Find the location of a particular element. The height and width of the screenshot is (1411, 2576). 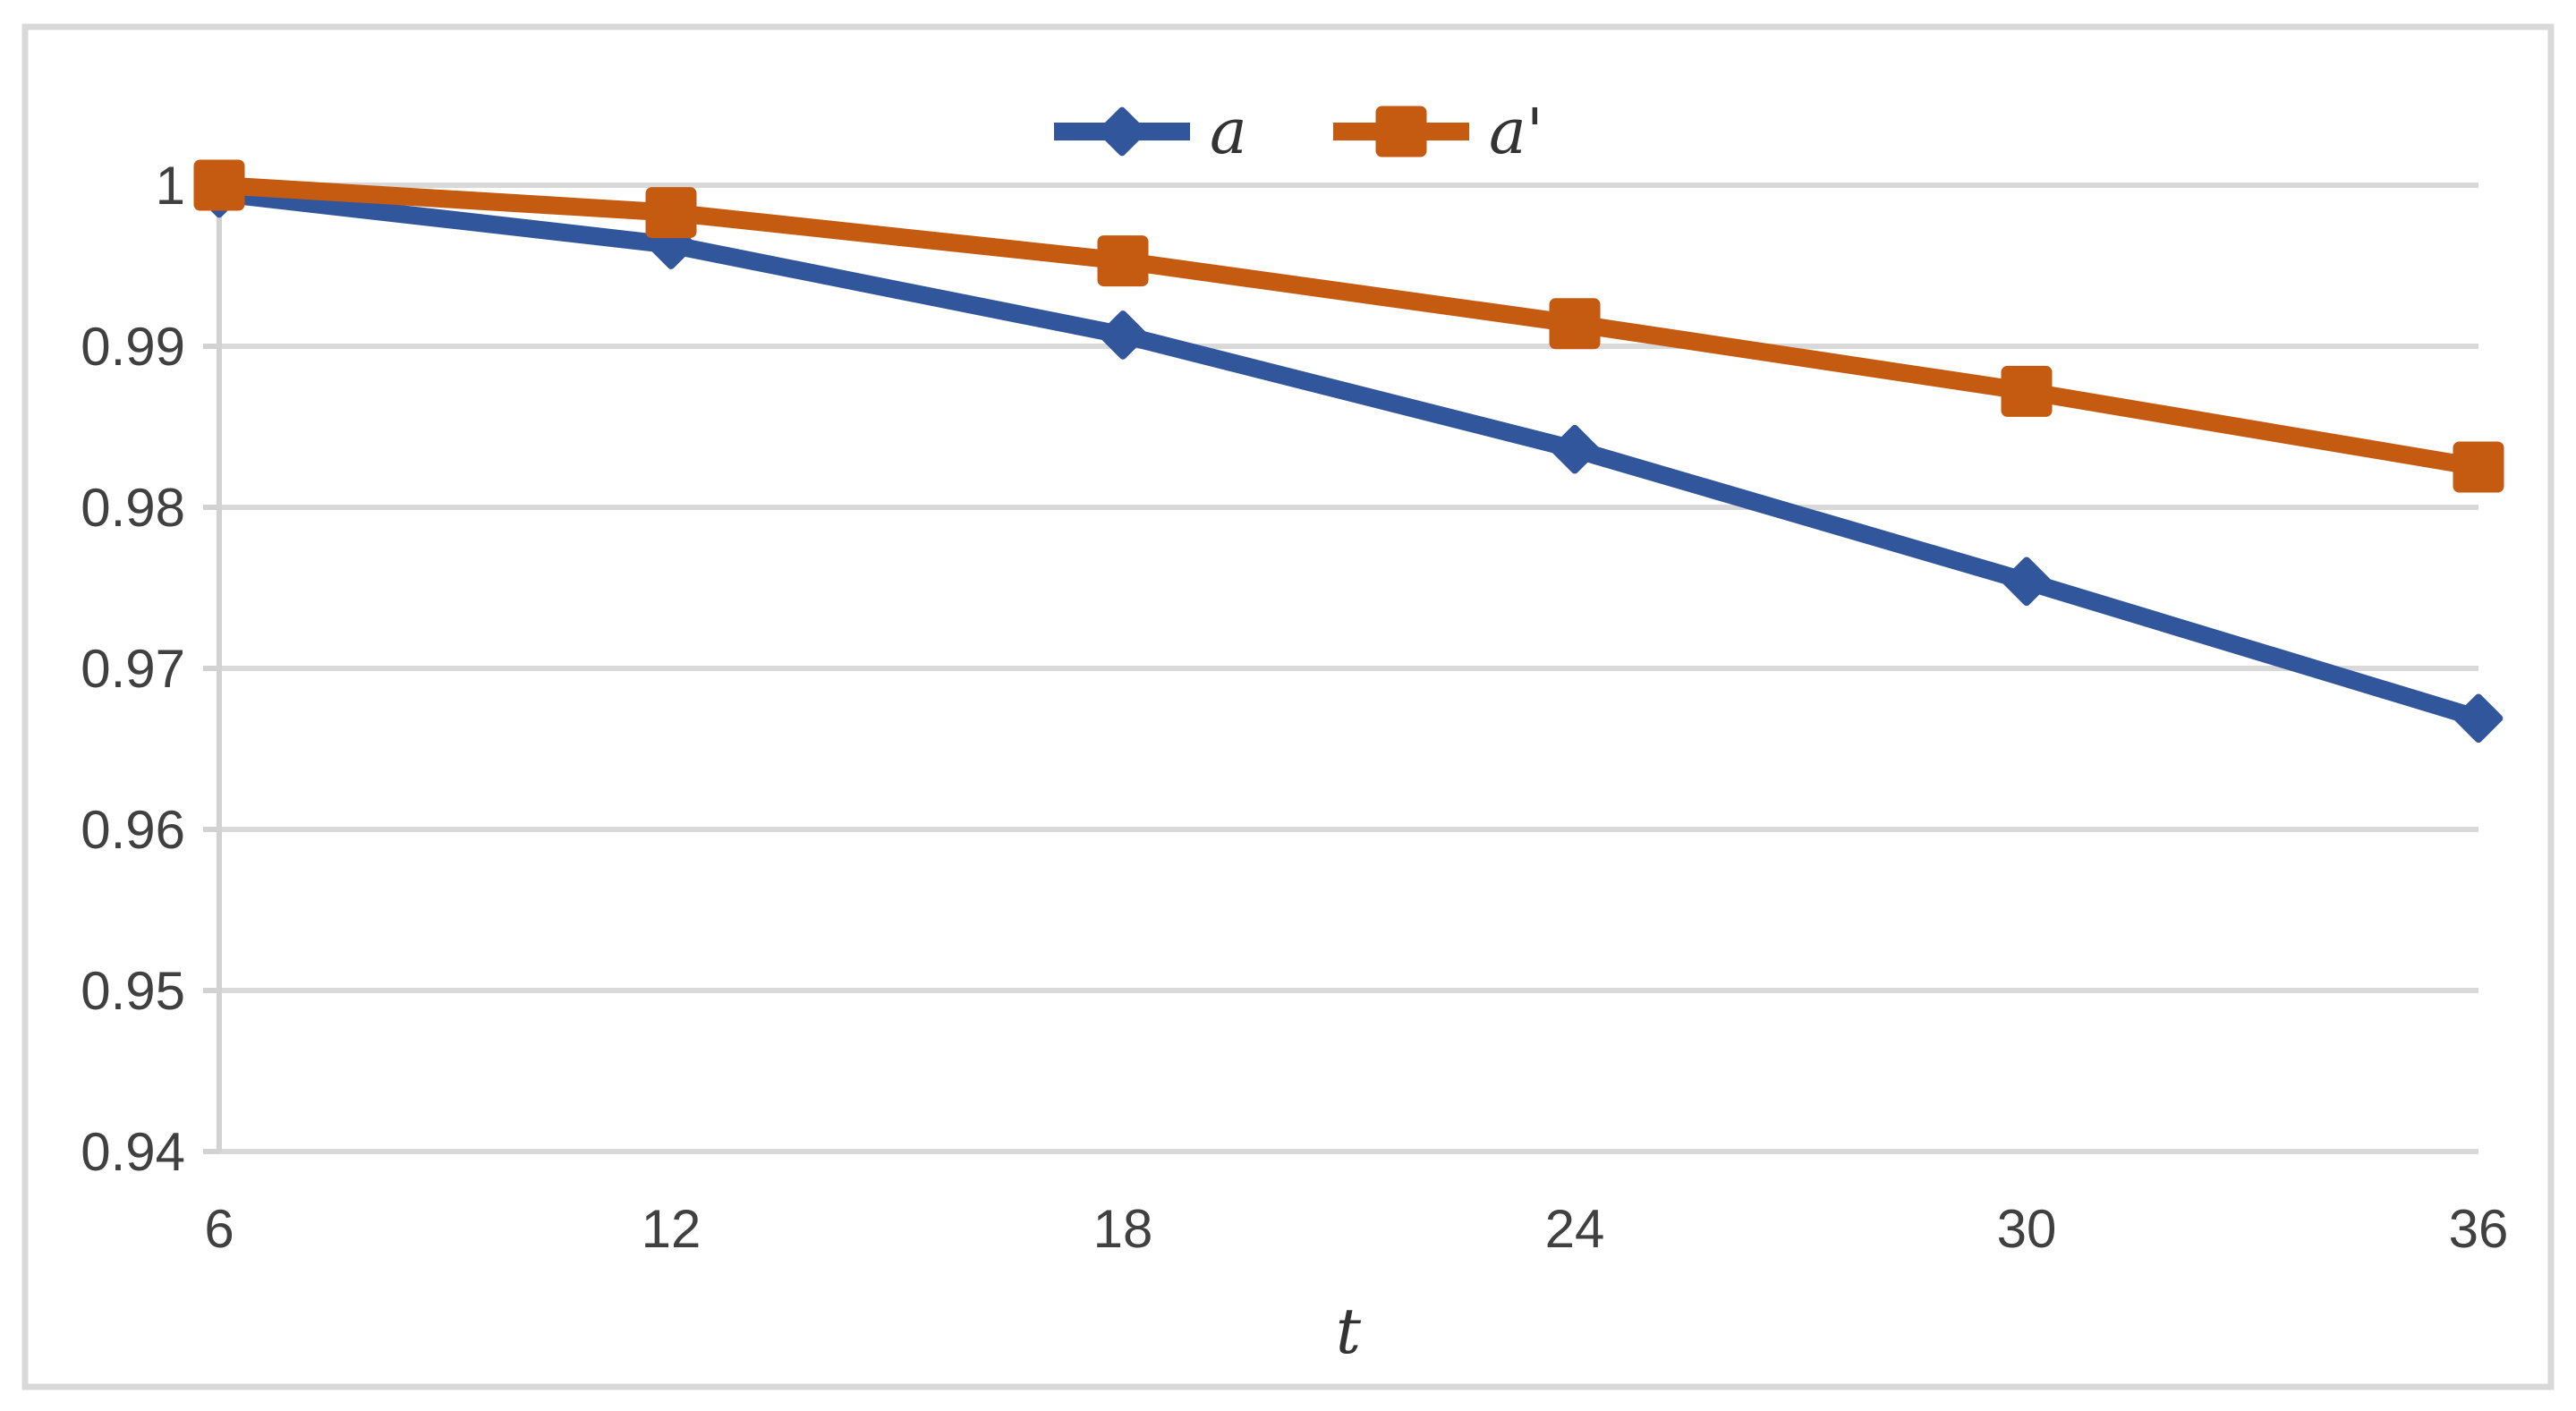

x-tick-label: 30 is located at coordinates (2027, 1229).